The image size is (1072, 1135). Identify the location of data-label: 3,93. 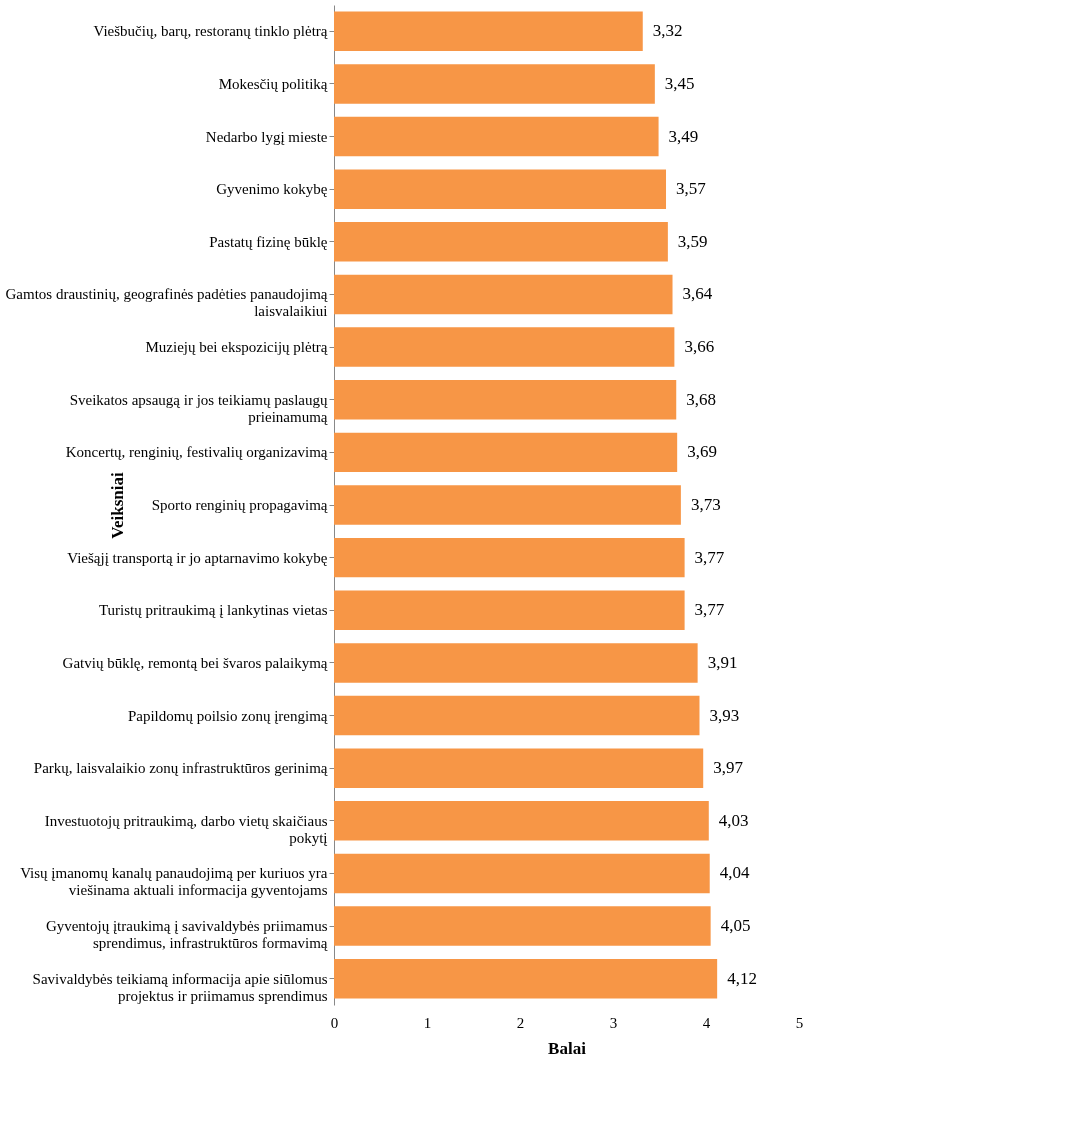
(724, 715).